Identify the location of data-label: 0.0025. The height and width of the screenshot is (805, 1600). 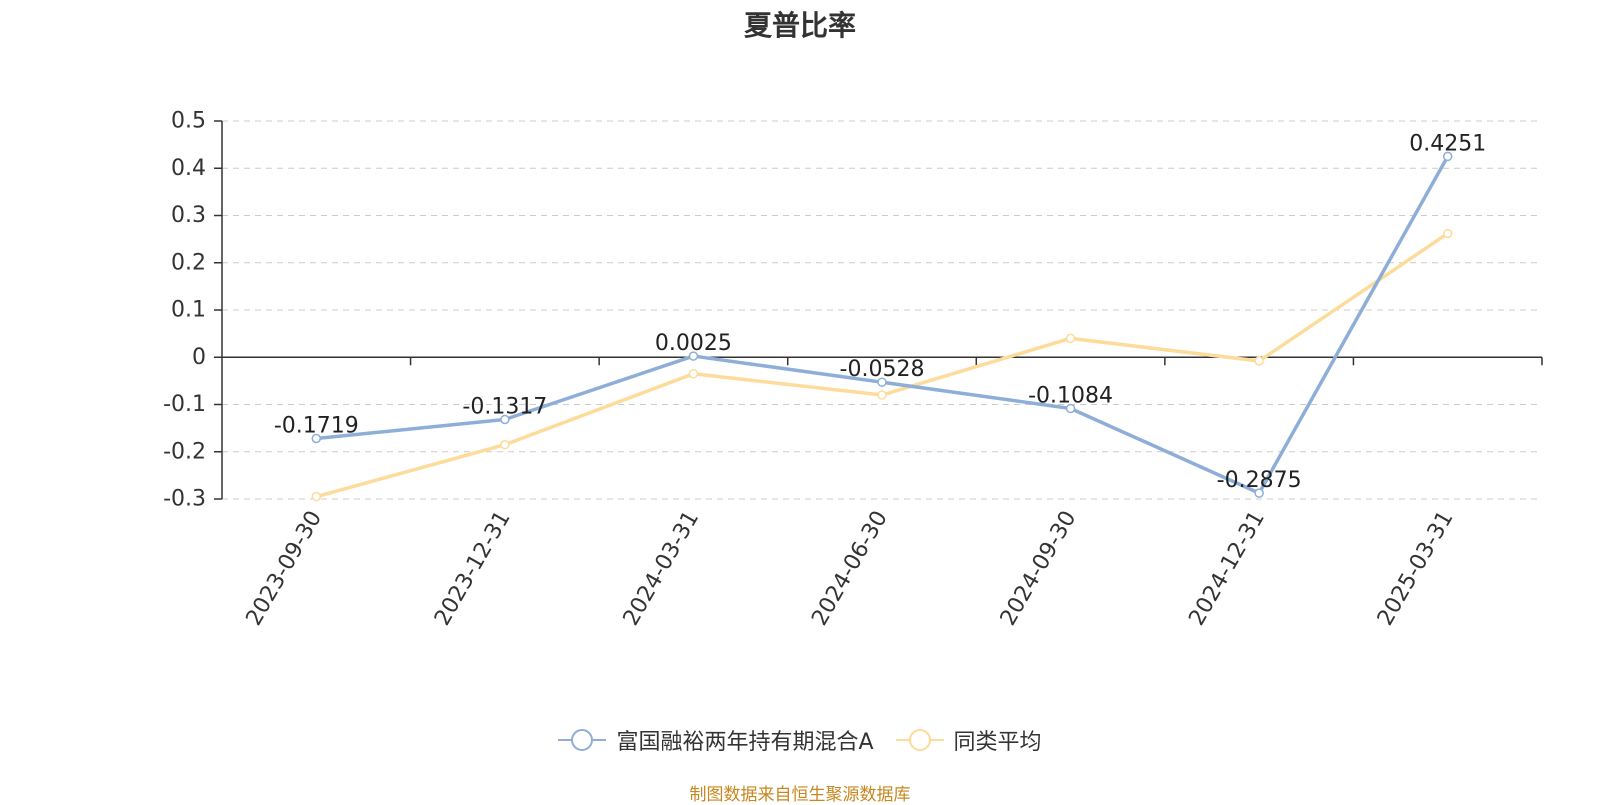
(693, 343).